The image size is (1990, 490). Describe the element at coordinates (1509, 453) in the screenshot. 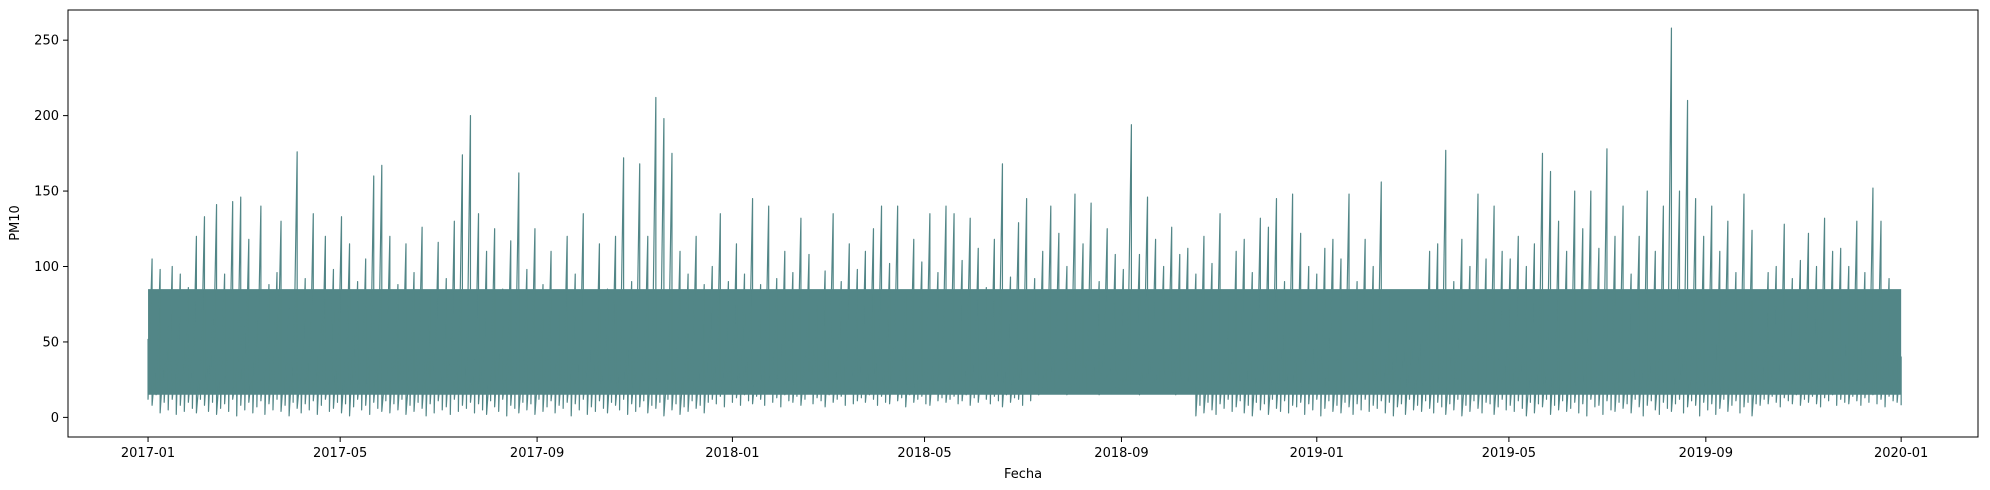

I see `x-tick-label: 2019-05` at that location.